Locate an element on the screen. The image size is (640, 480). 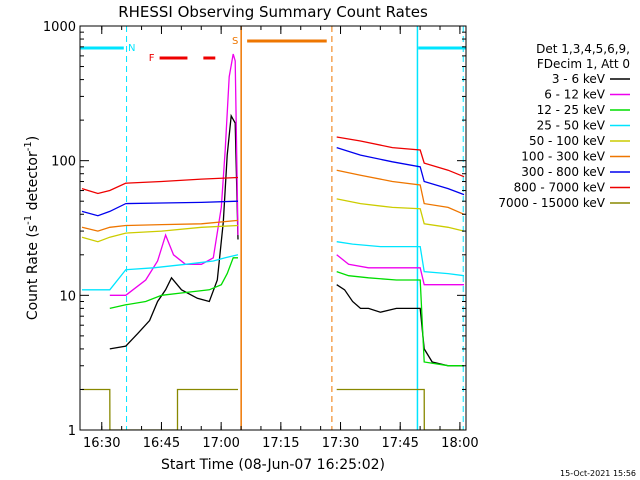
chart-title: RHESSI Observing Summary Count Rates is located at coordinates (273, 12).